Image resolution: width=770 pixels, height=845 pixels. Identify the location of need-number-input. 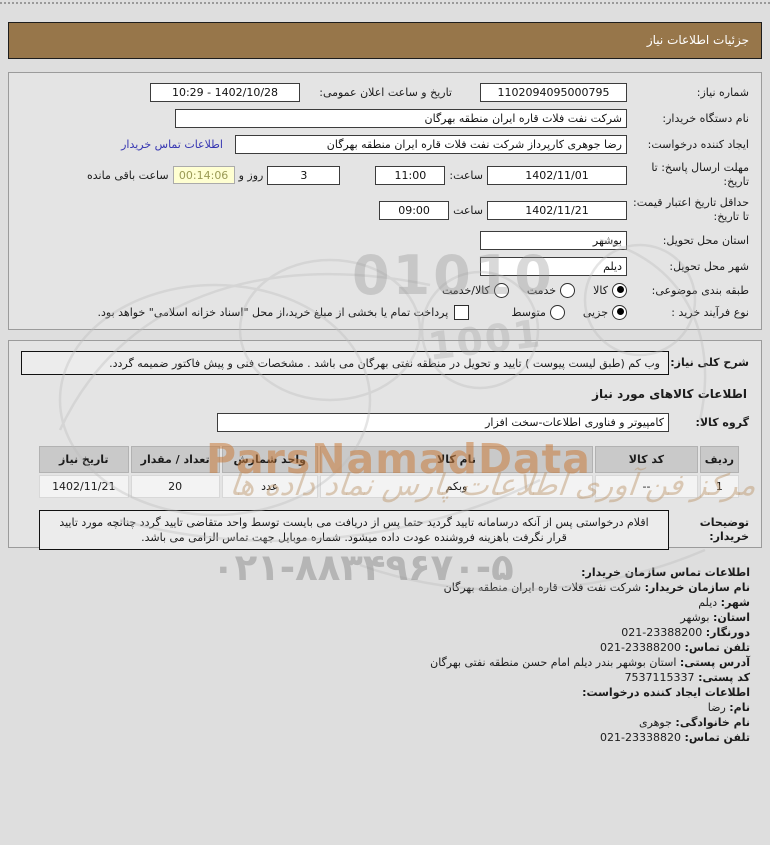
(553, 92).